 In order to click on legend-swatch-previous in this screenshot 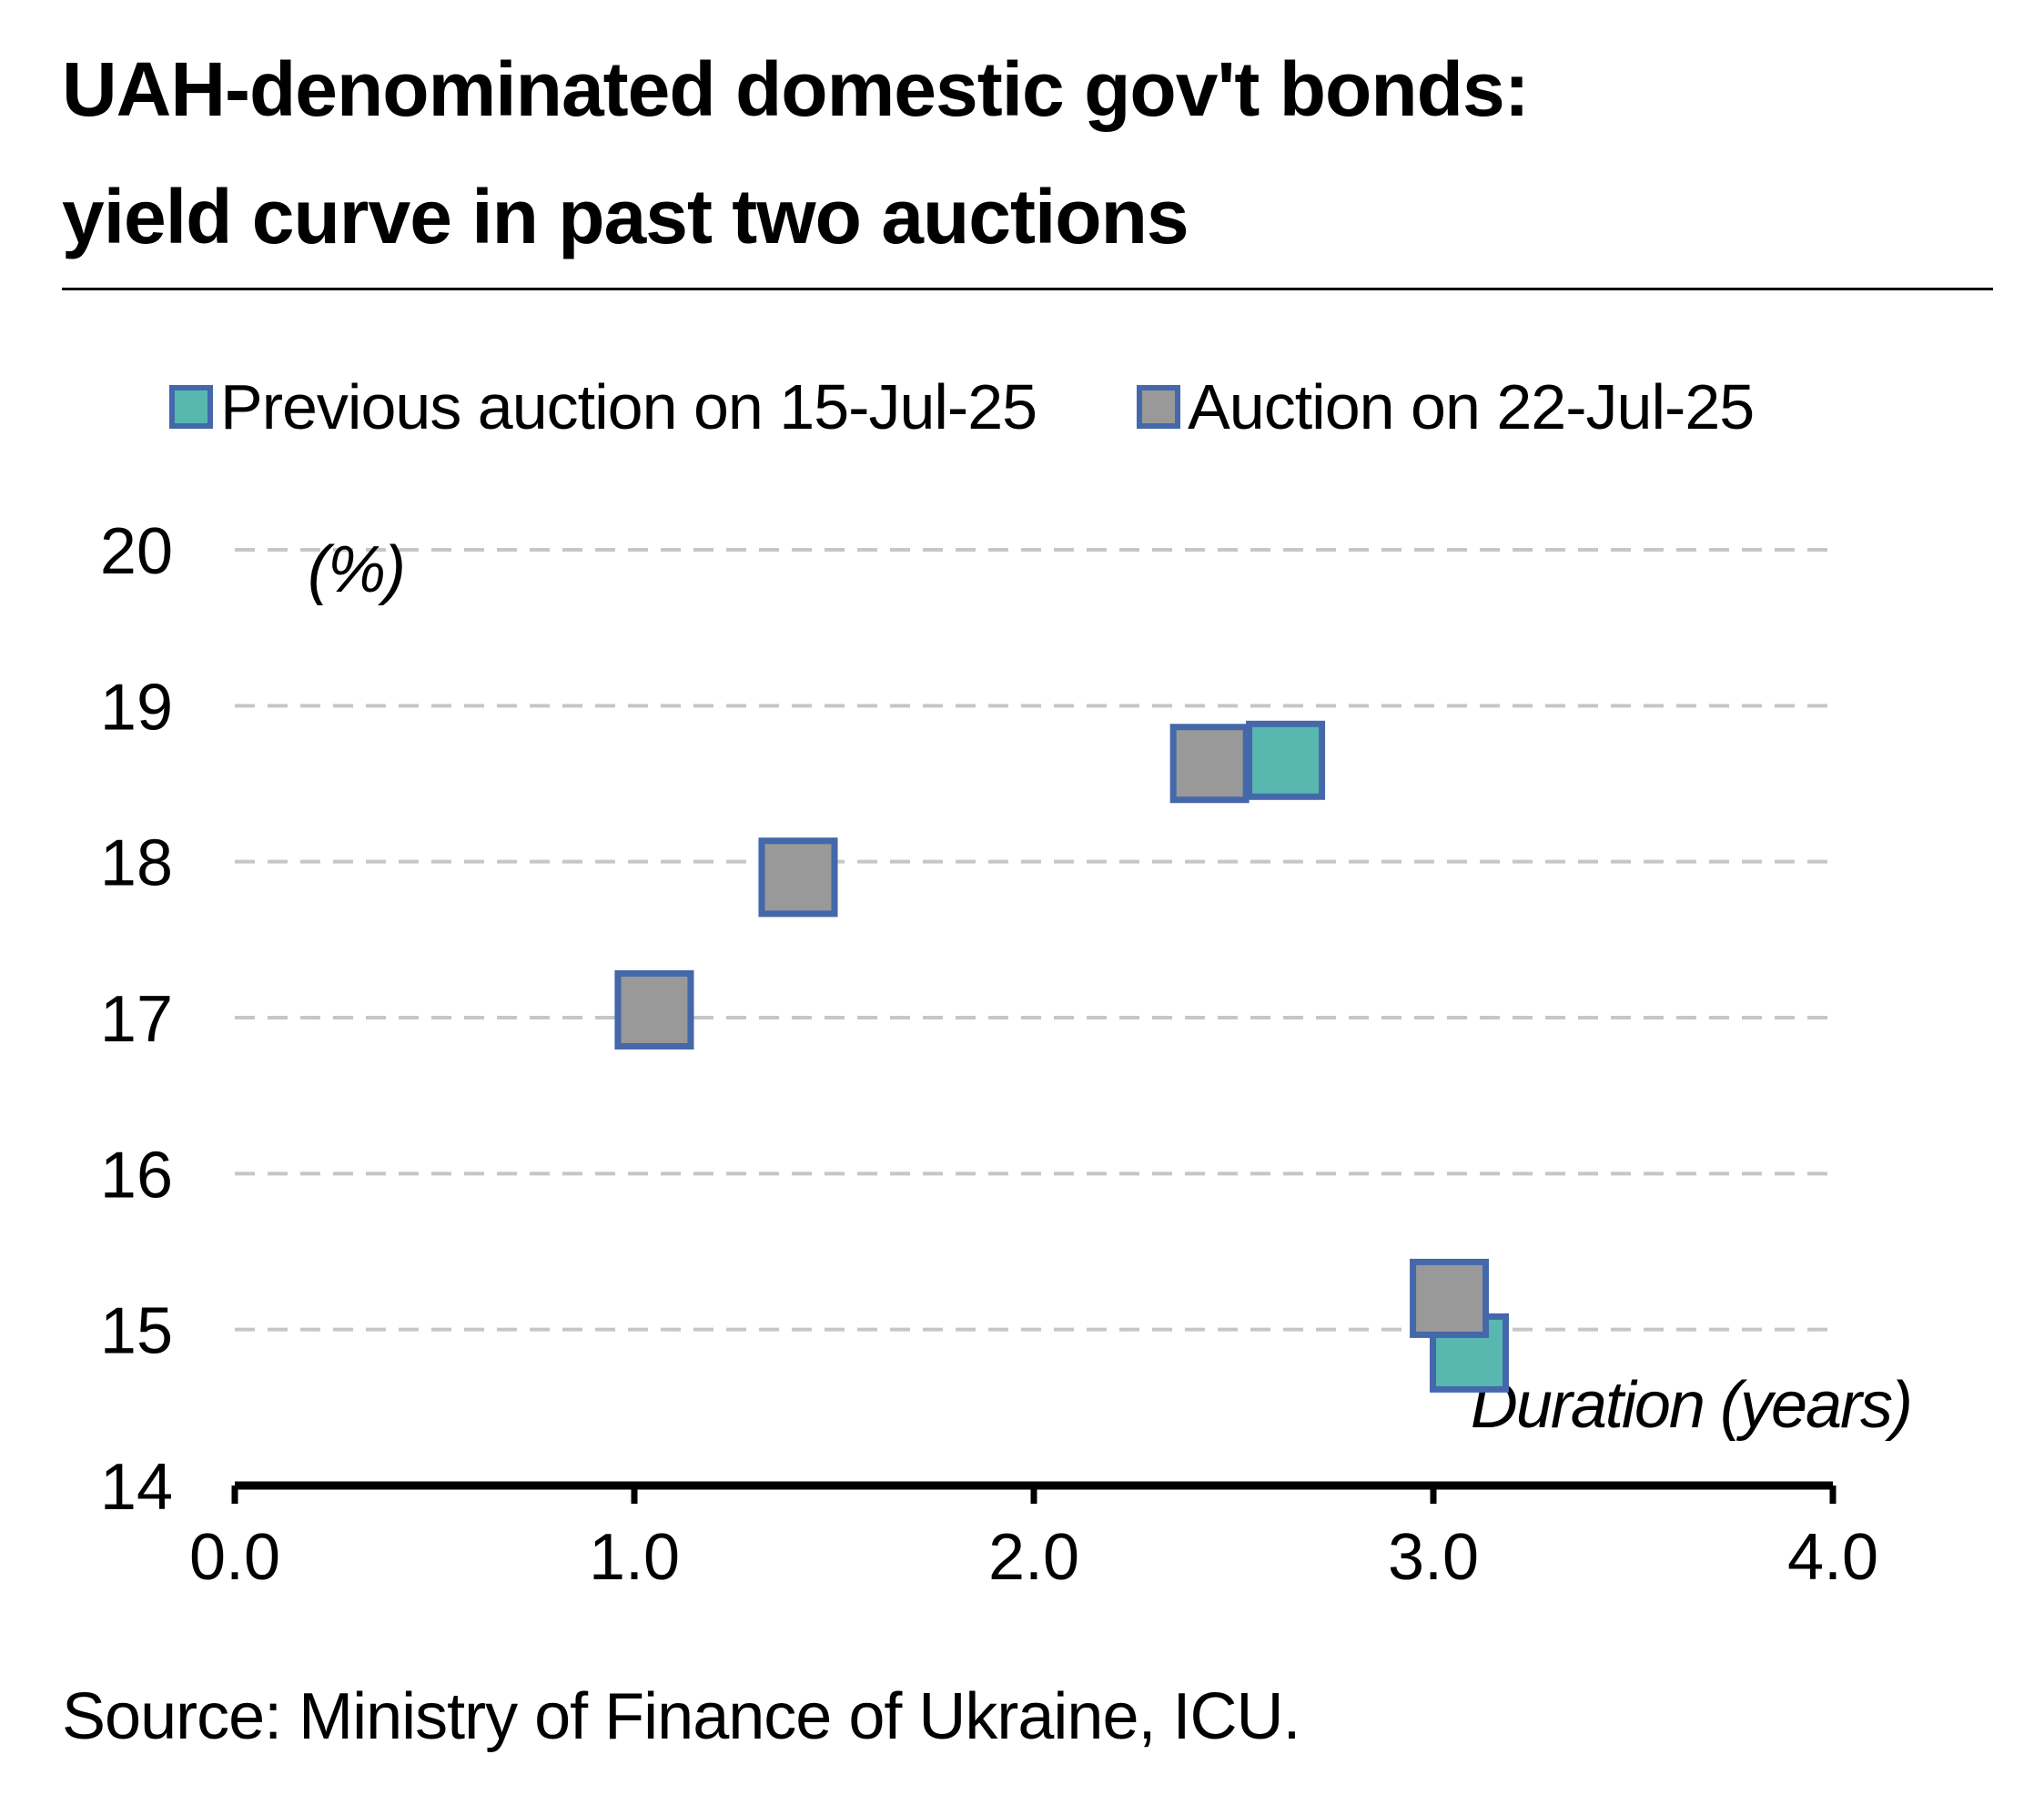, I will do `click(191, 407)`.